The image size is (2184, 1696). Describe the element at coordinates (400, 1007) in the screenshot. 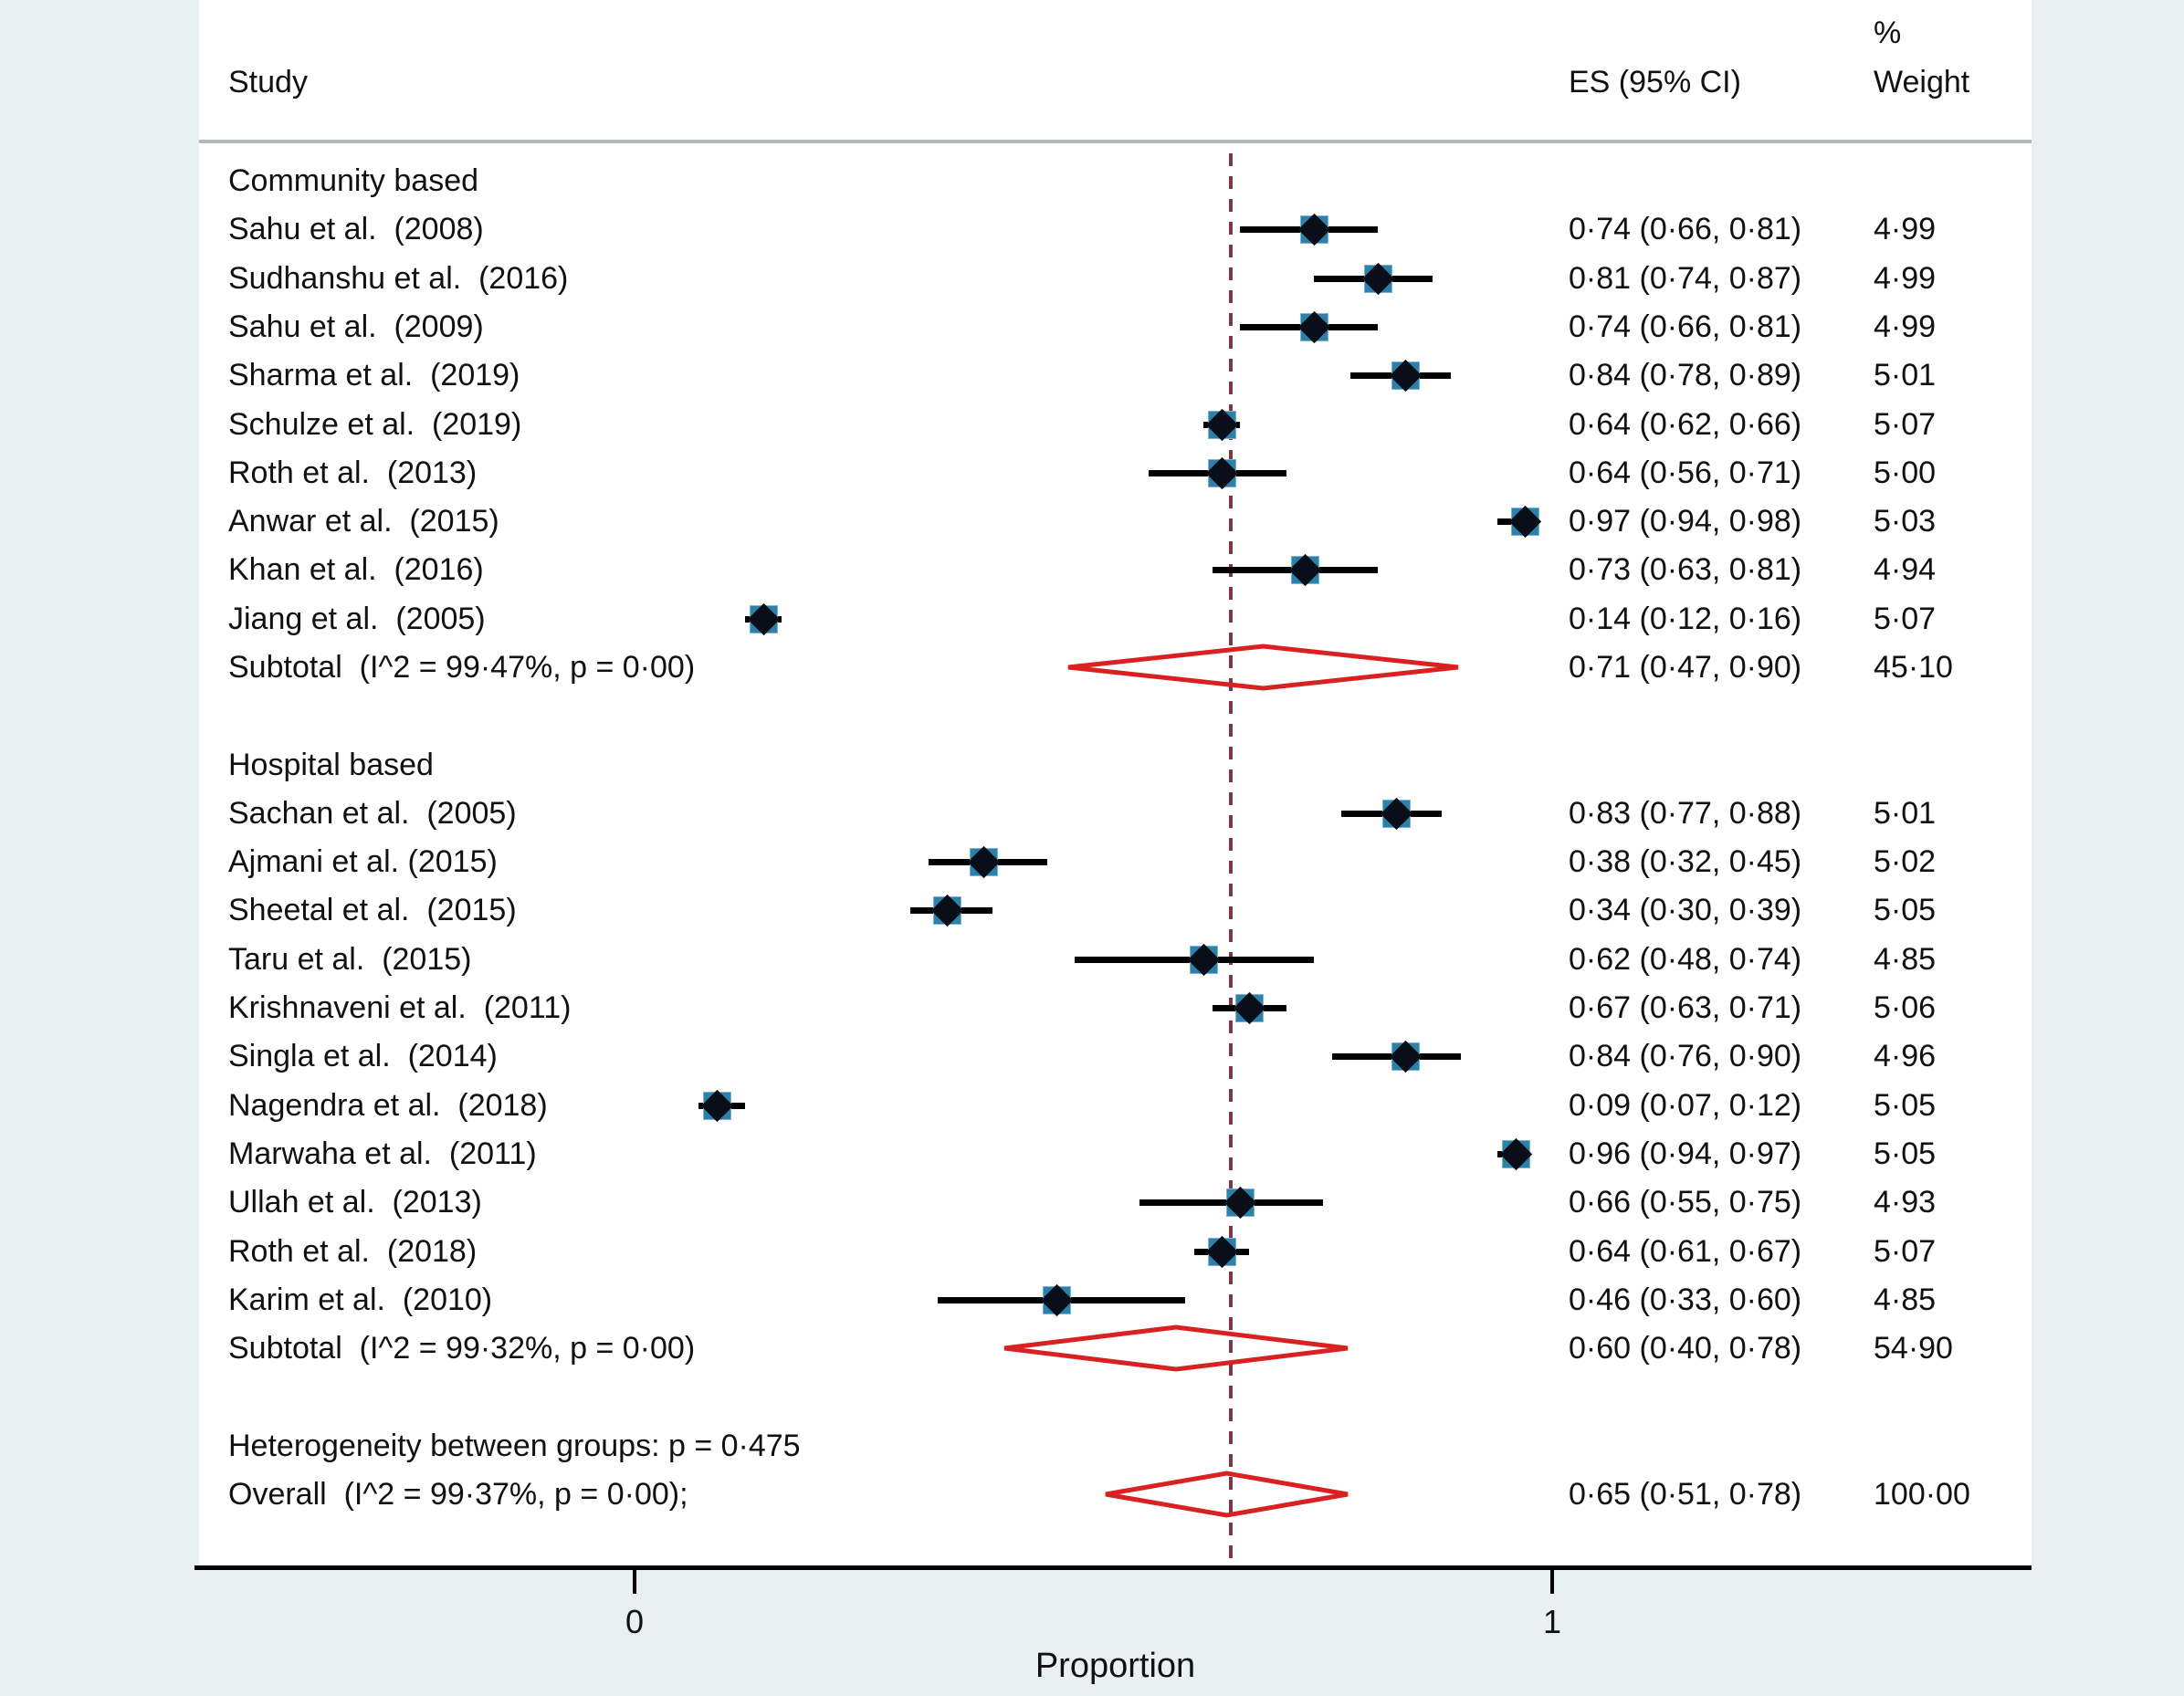

I see `study-label: Krishnaveni et al. (2011)` at that location.